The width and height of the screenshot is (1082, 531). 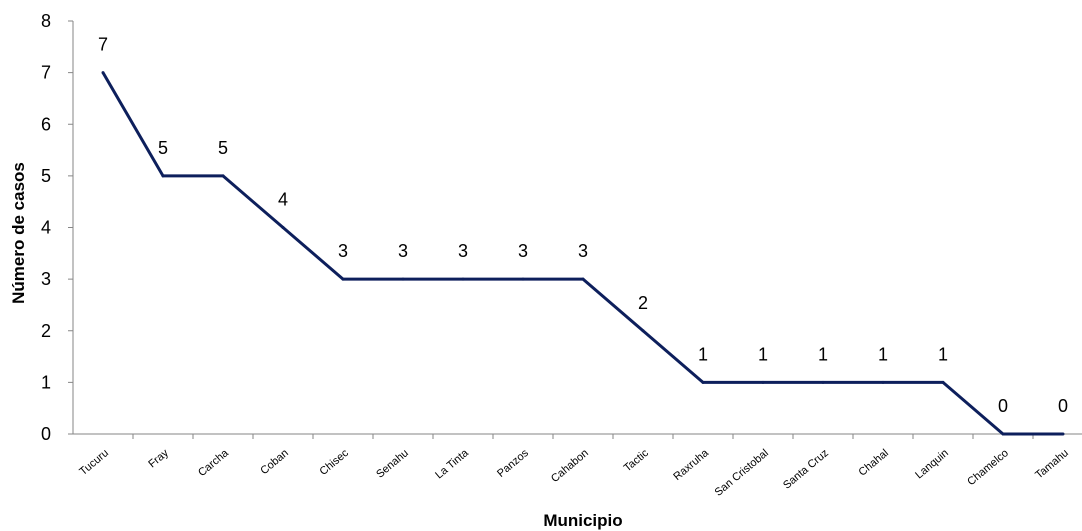 What do you see at coordinates (46, 124) in the screenshot?
I see `y-tick-label: 6` at bounding box center [46, 124].